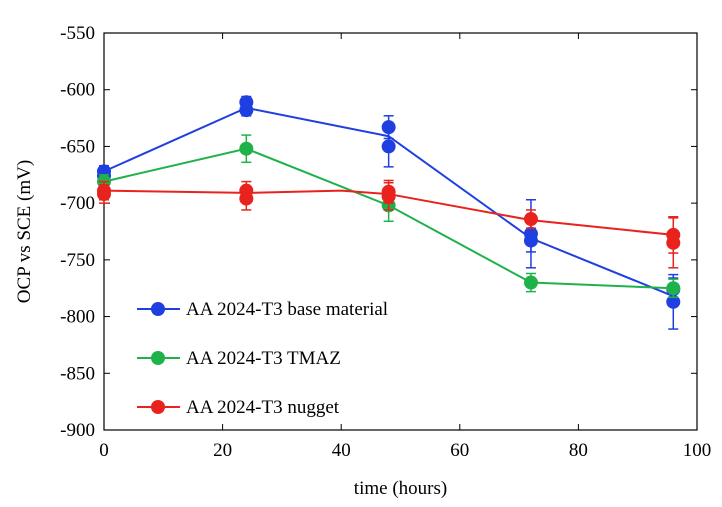 The width and height of the screenshot is (722, 507). I want to click on legend-entry-label: AA 2024-T3 TMAZ, so click(263, 358).